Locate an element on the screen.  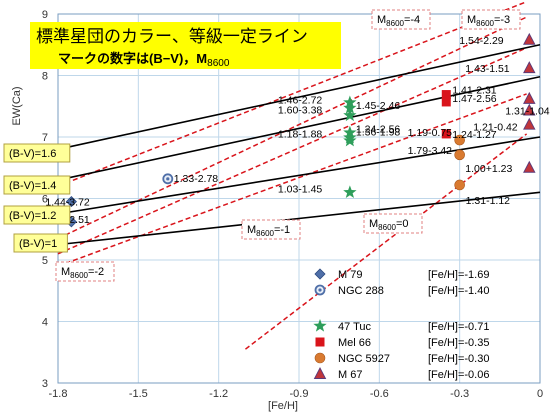
legend-name: NGC 5927 is located at coordinates (364, 359).